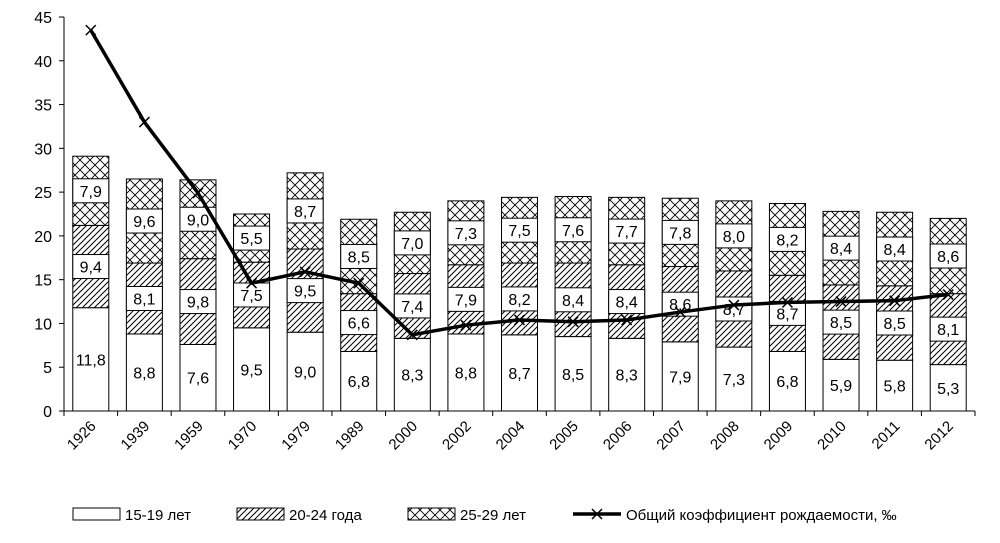  What do you see at coordinates (47, 368) in the screenshot?
I see `y-tick-label: 5` at bounding box center [47, 368].